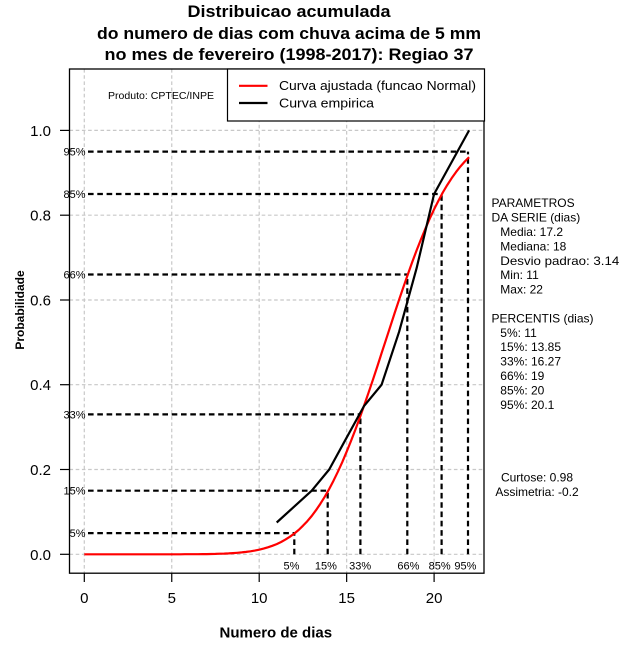 The image size is (640, 660). I want to click on svg-text: 66%: 19, so click(522, 376).